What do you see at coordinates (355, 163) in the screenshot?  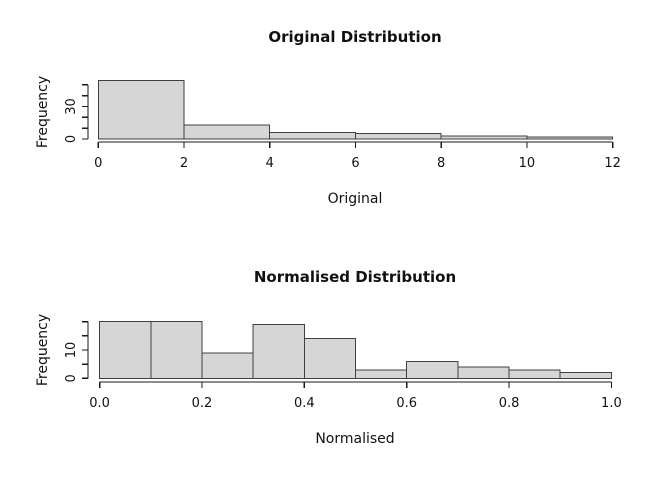 I see `x-axis-tick-label: 6` at bounding box center [355, 163].